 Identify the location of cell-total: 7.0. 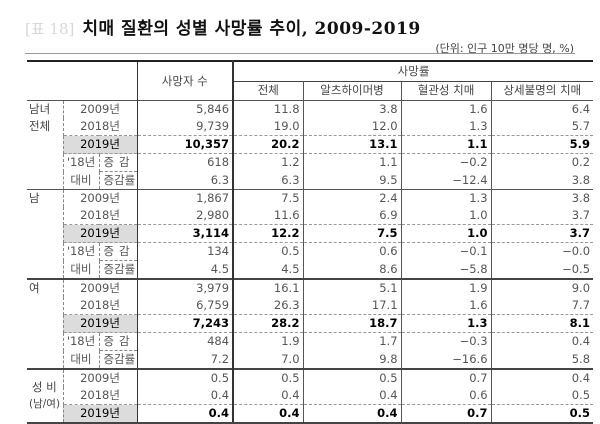
(268, 359).